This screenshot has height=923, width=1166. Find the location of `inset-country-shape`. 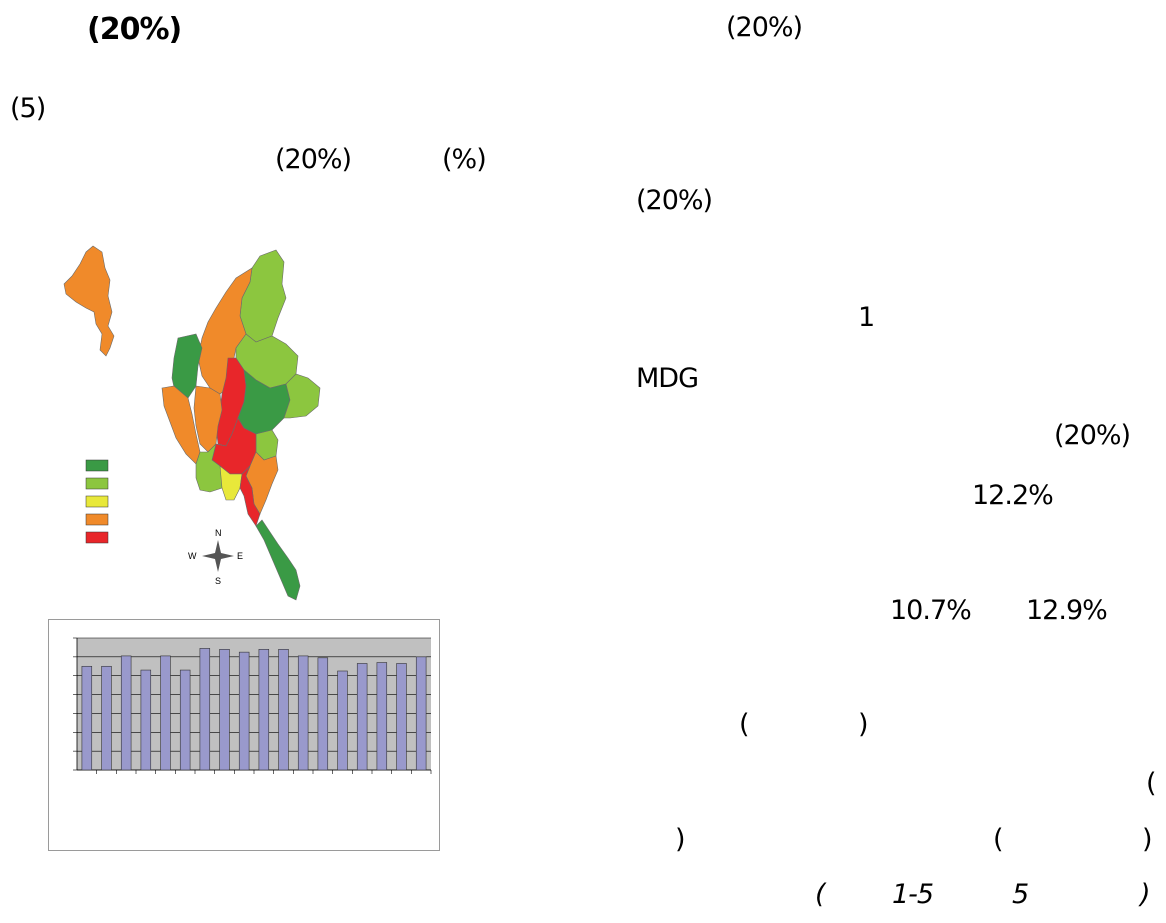

inset-country-shape is located at coordinates (89, 301).